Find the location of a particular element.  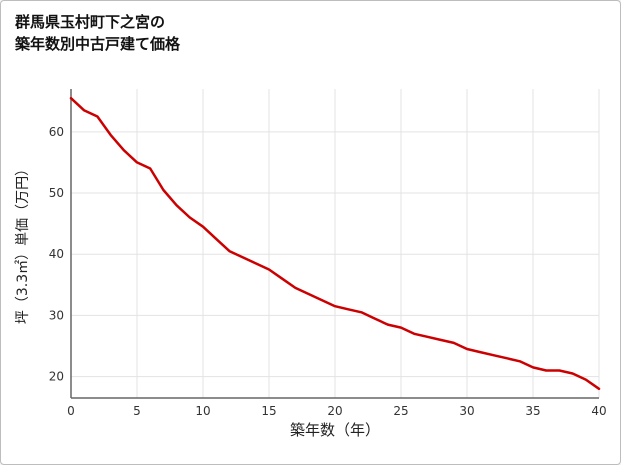

x-tick-label: 15 is located at coordinates (268, 411).